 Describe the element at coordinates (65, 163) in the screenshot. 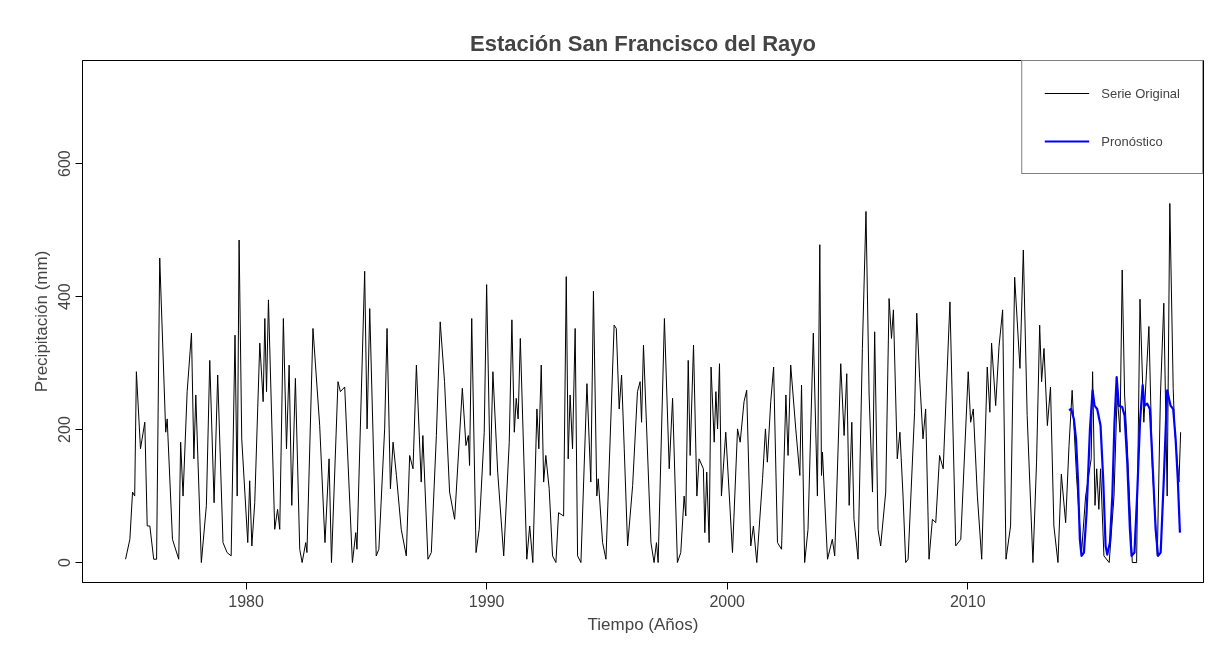

I see `y-tick-label: 600` at that location.